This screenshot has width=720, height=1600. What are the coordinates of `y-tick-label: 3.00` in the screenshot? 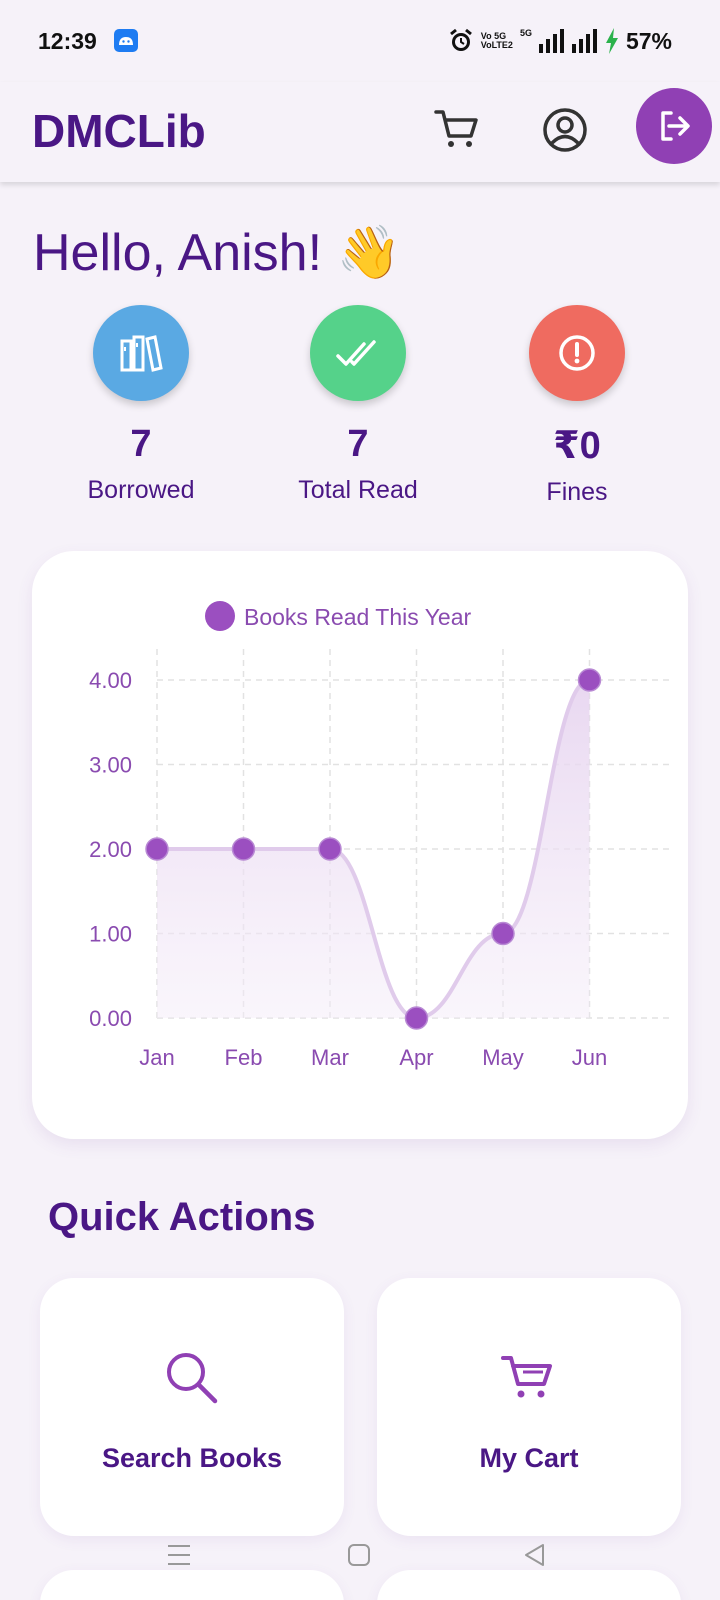 It's located at (110, 765).